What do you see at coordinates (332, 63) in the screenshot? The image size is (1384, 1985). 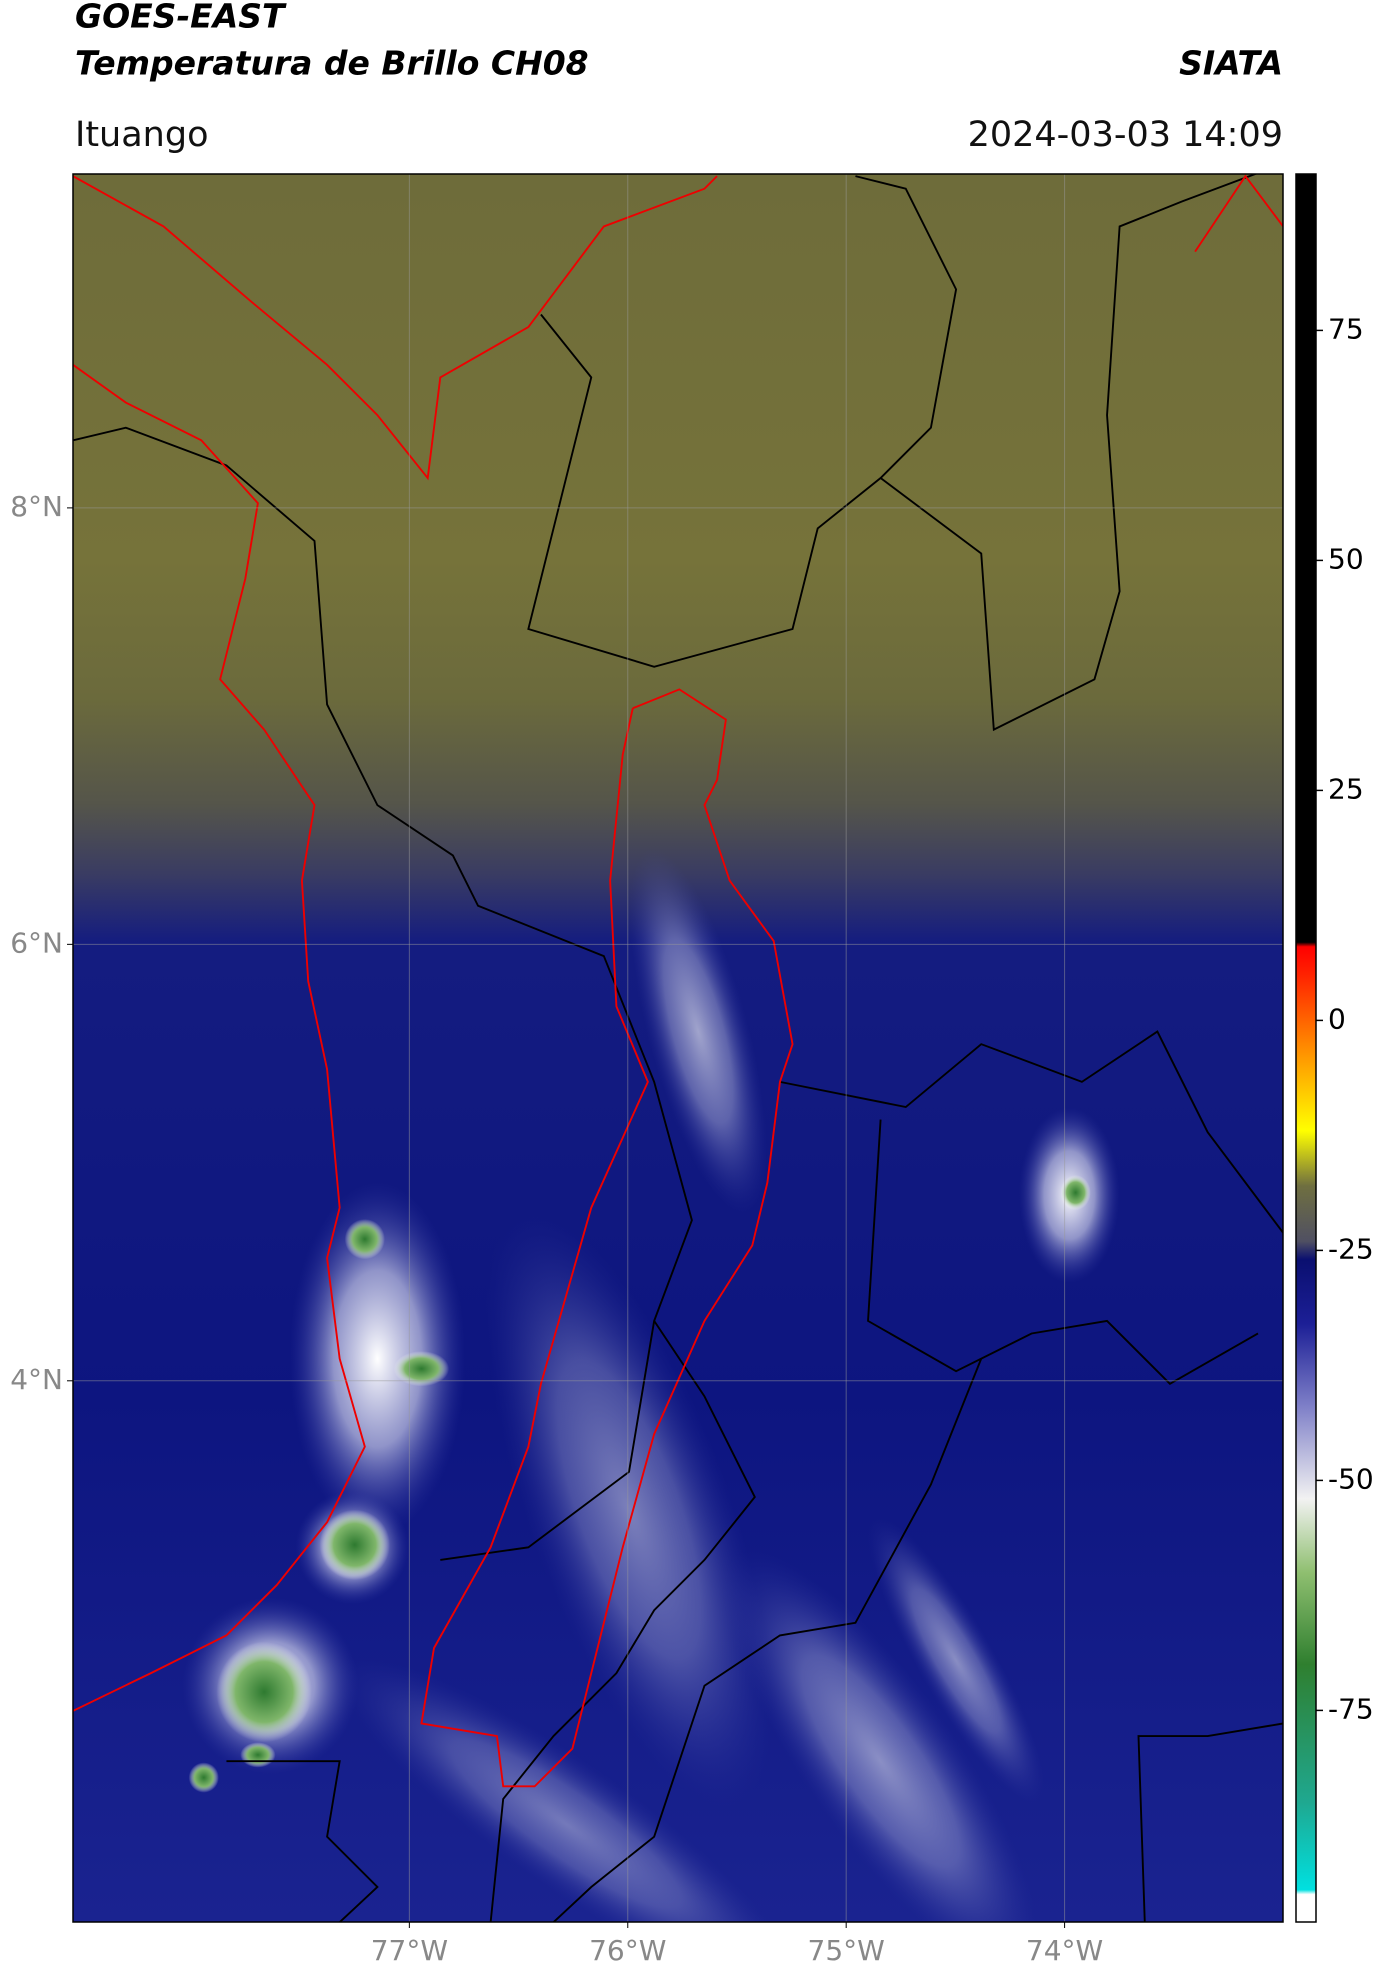 I see `subtitle: Temperatura de Brillo CH08` at bounding box center [332, 63].